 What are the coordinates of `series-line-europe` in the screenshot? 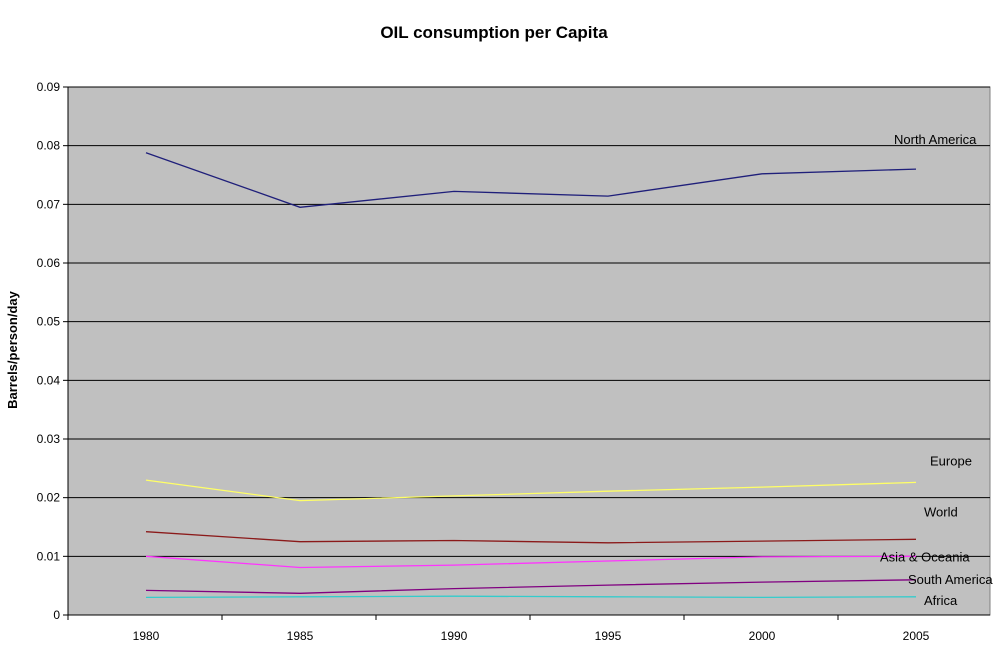 It's located at (531, 490).